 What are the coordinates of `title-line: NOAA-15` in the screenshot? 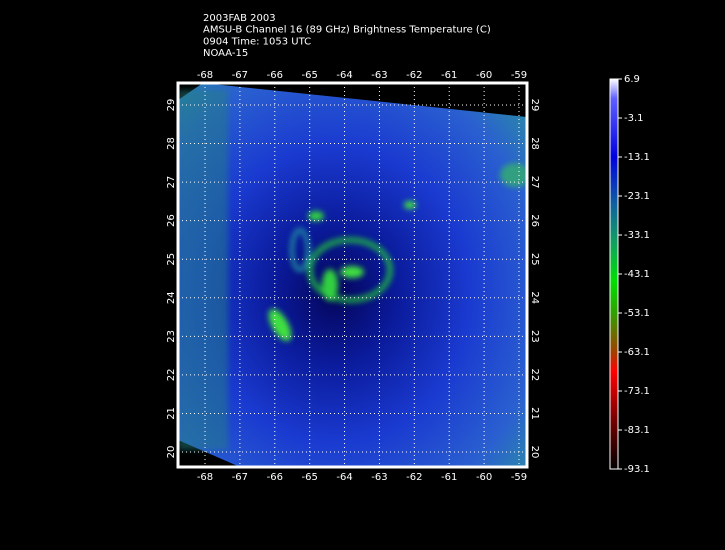 It's located at (225, 53).